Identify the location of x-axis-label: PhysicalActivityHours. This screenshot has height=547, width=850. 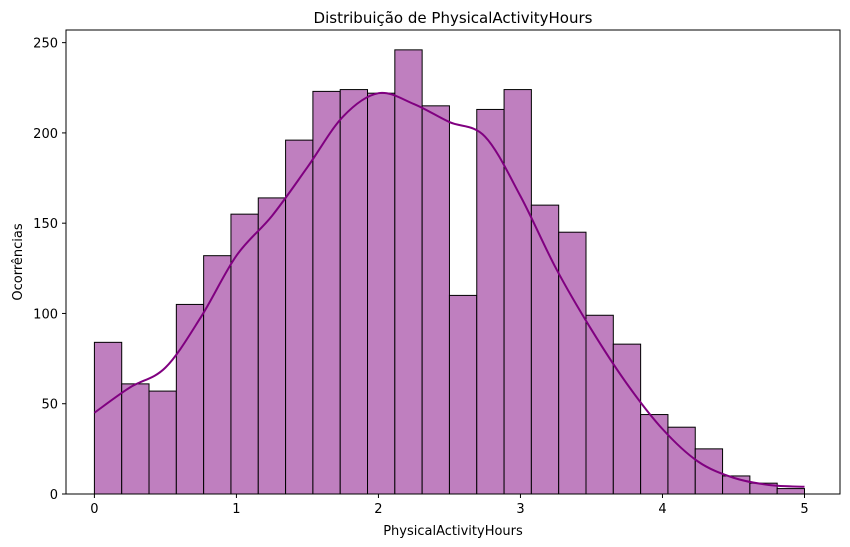
(453, 531).